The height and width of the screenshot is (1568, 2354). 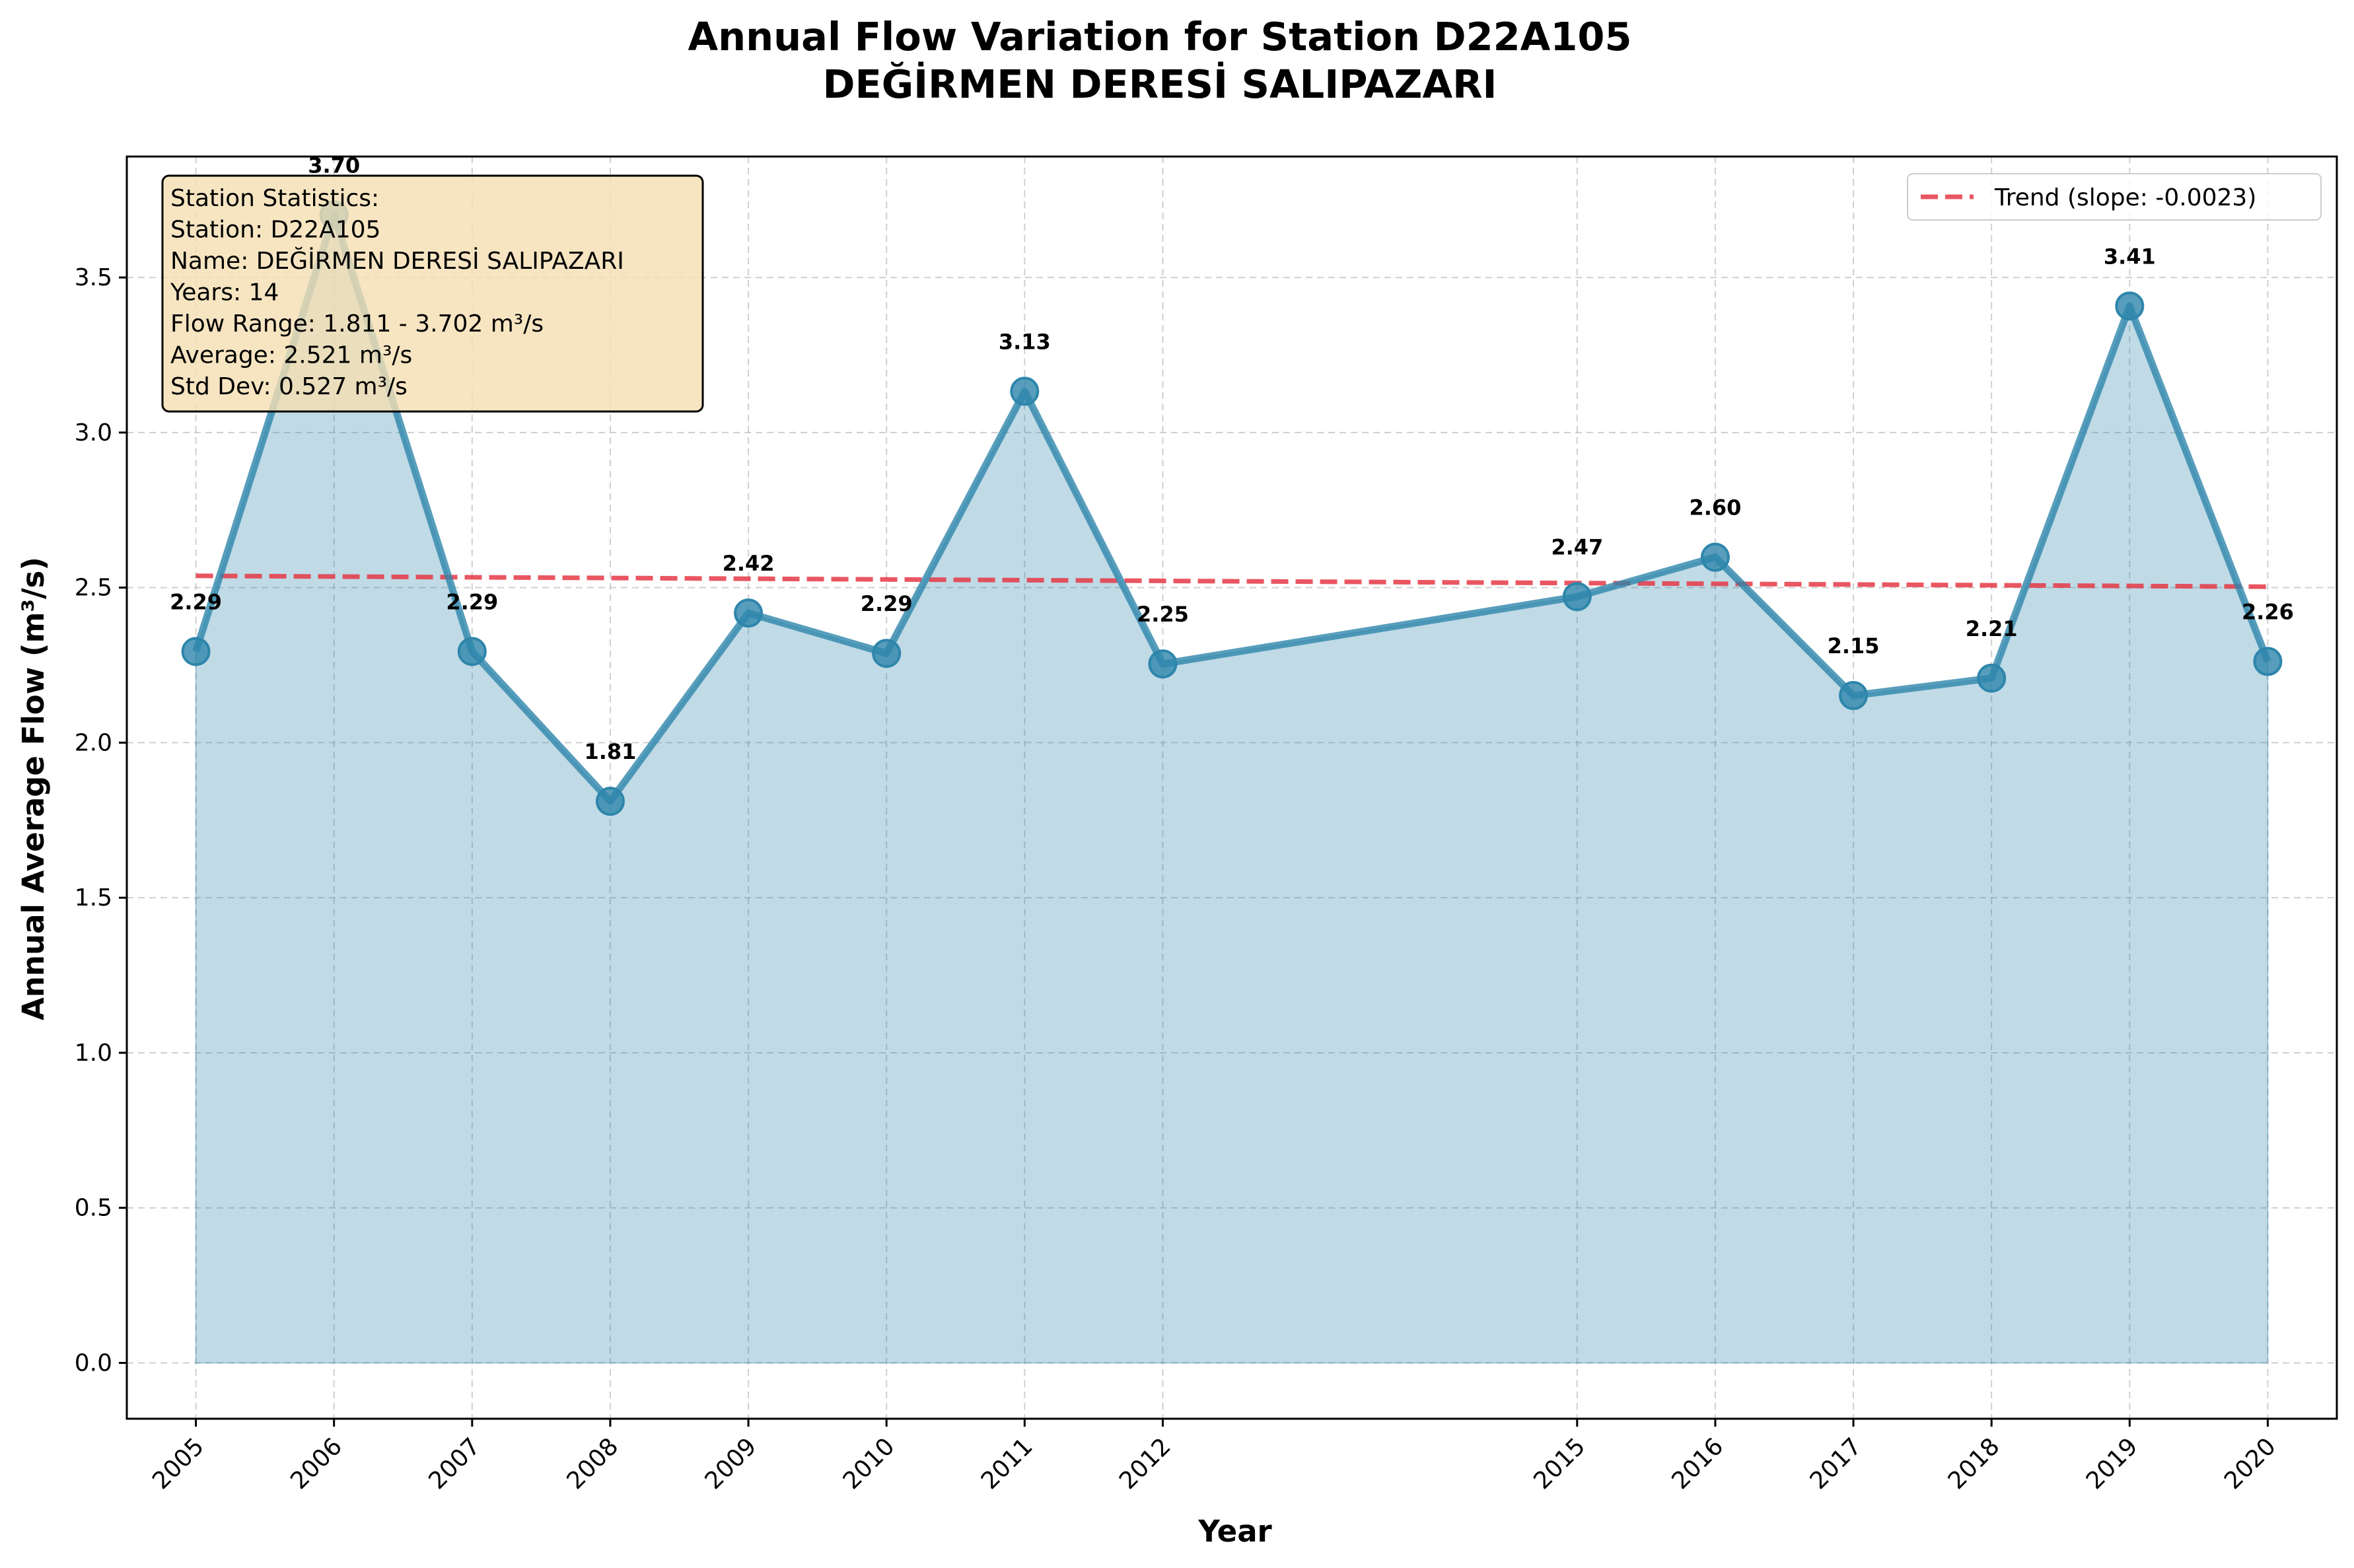 What do you see at coordinates (1577, 546) in the screenshot?
I see `data-label-2015: 2.47` at bounding box center [1577, 546].